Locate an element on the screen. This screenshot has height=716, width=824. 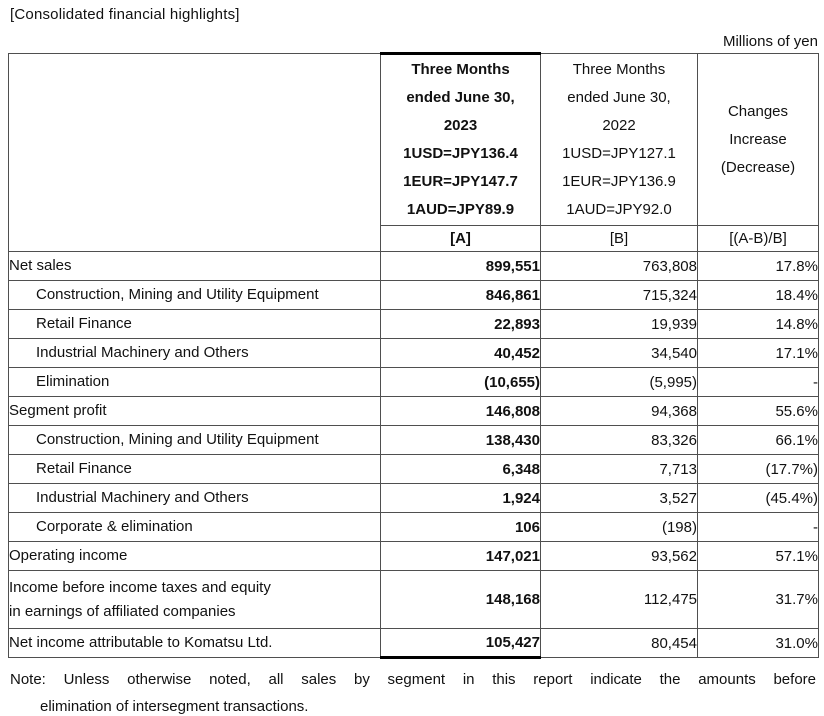
value-b: 3,527 is located at coordinates (619, 498).